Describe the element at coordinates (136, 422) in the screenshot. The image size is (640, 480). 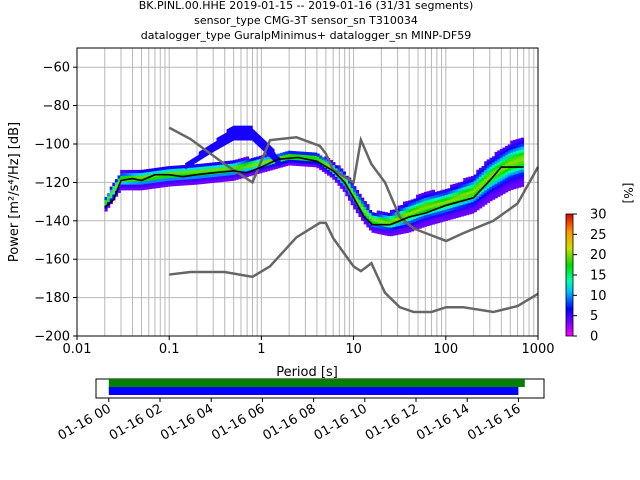
I see `timeline-tick-label: 01-16 02` at that location.